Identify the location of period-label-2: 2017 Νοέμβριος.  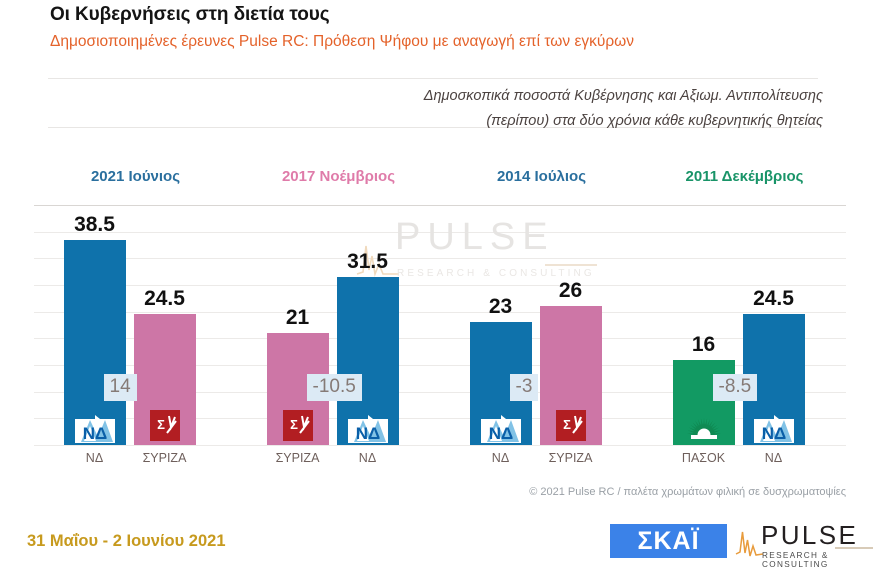
(338, 176).